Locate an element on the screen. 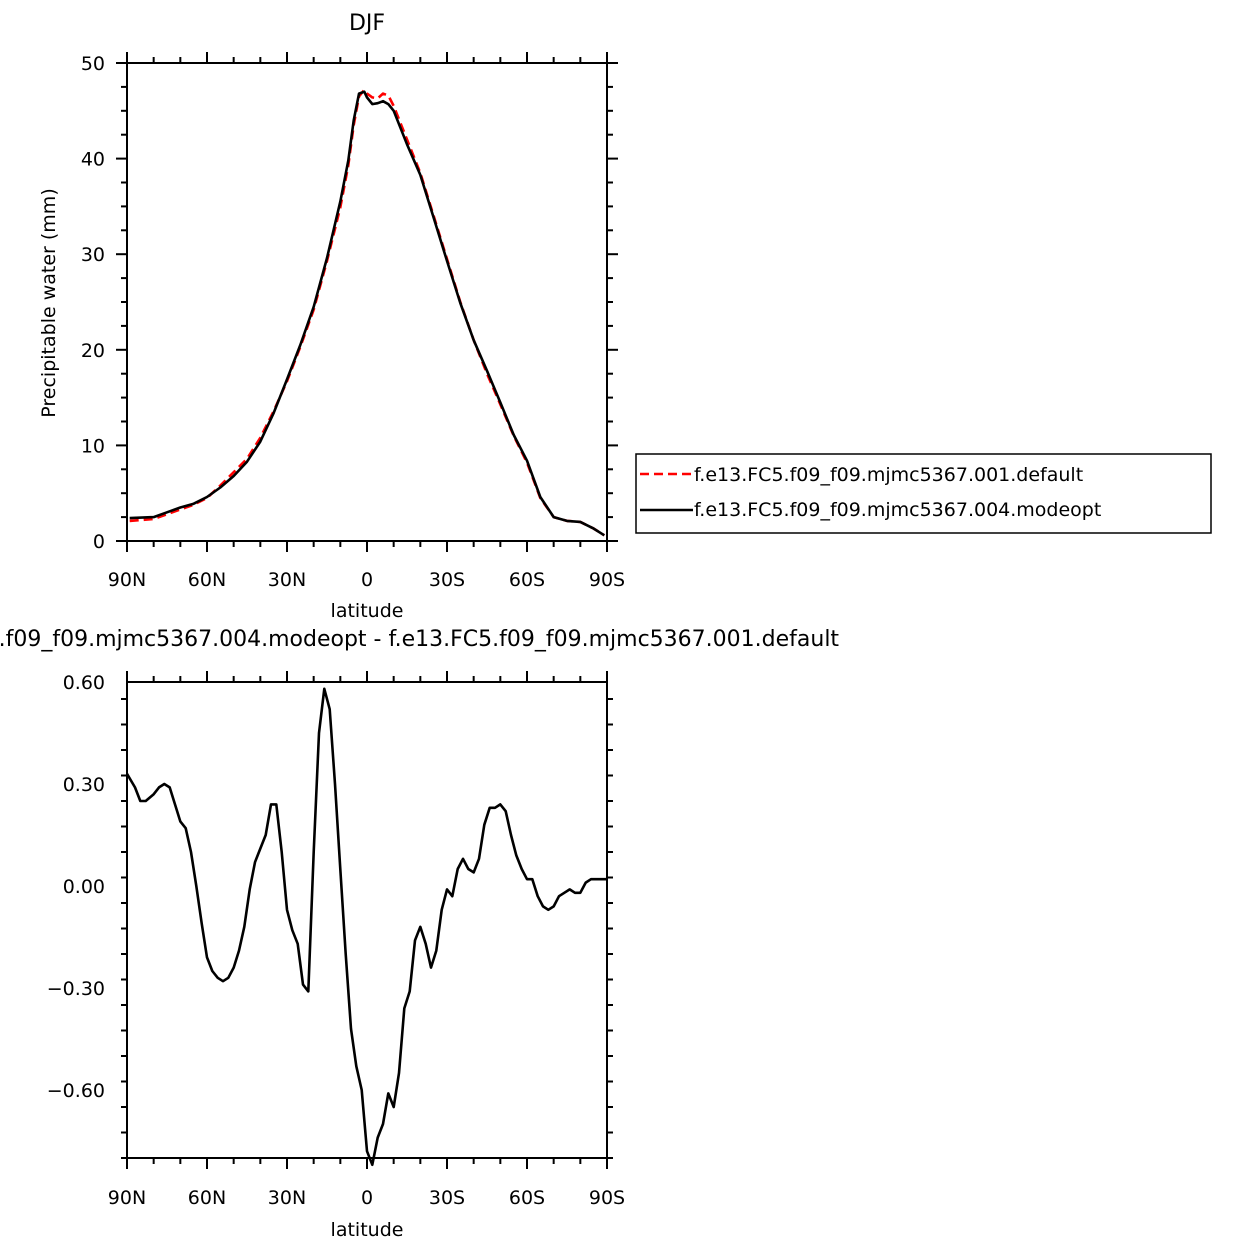 The image size is (1249, 1247). chart-top-series is located at coordinates (367, 312).